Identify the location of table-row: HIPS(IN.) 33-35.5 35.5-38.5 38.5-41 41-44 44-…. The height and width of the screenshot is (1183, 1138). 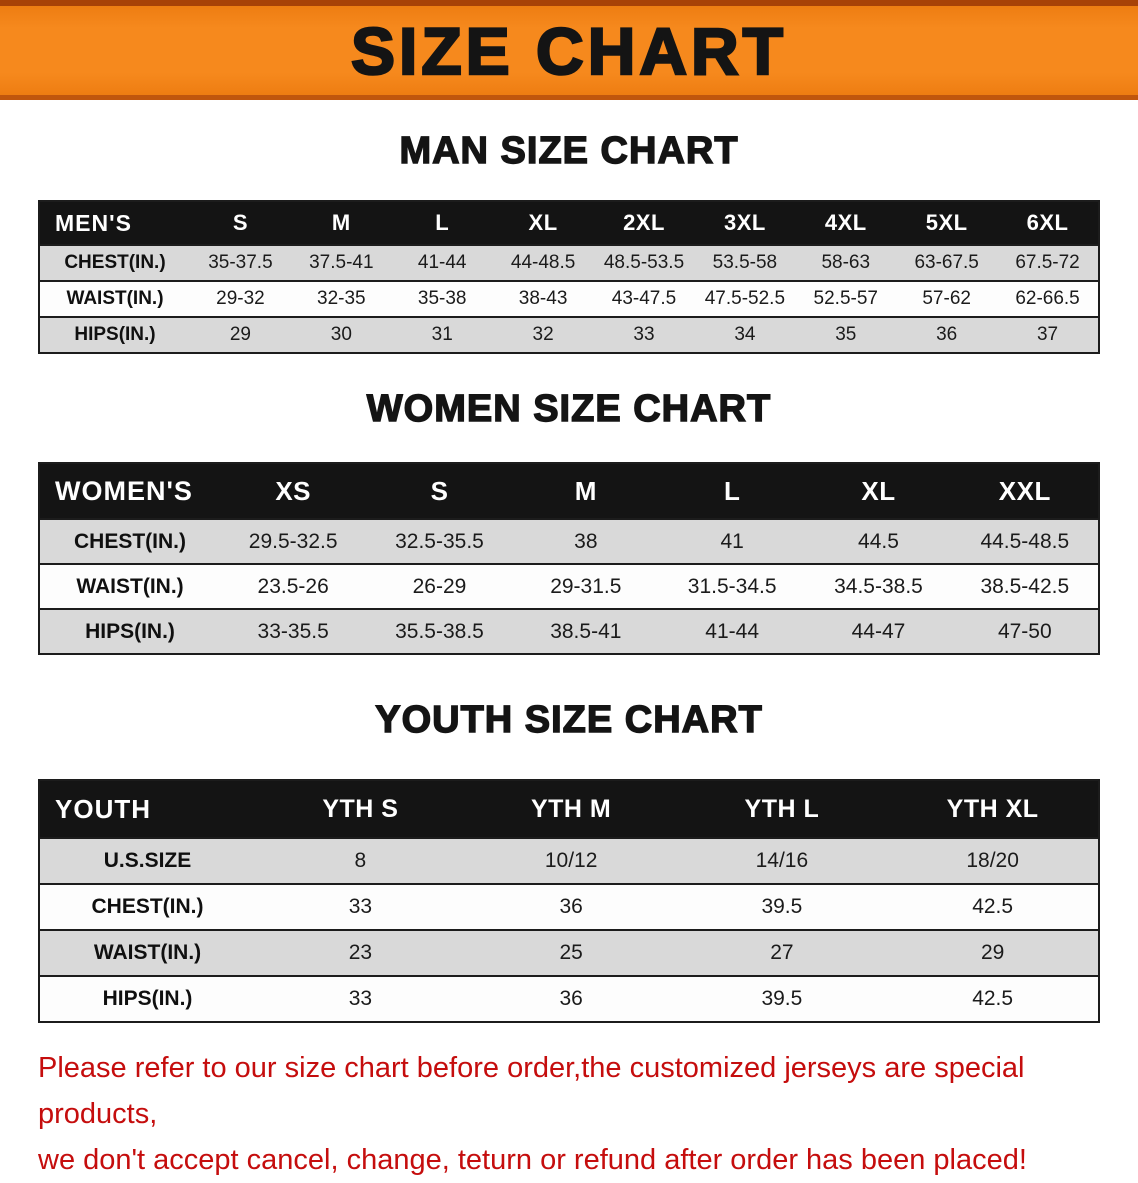
(569, 630).